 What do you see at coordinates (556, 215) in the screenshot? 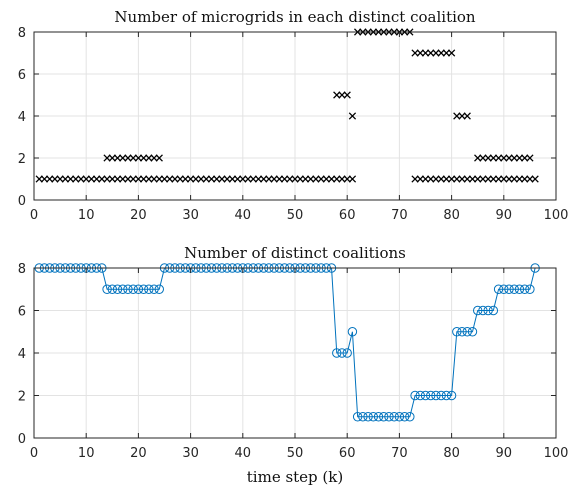
I see `x-tick-label: 100` at bounding box center [556, 215].